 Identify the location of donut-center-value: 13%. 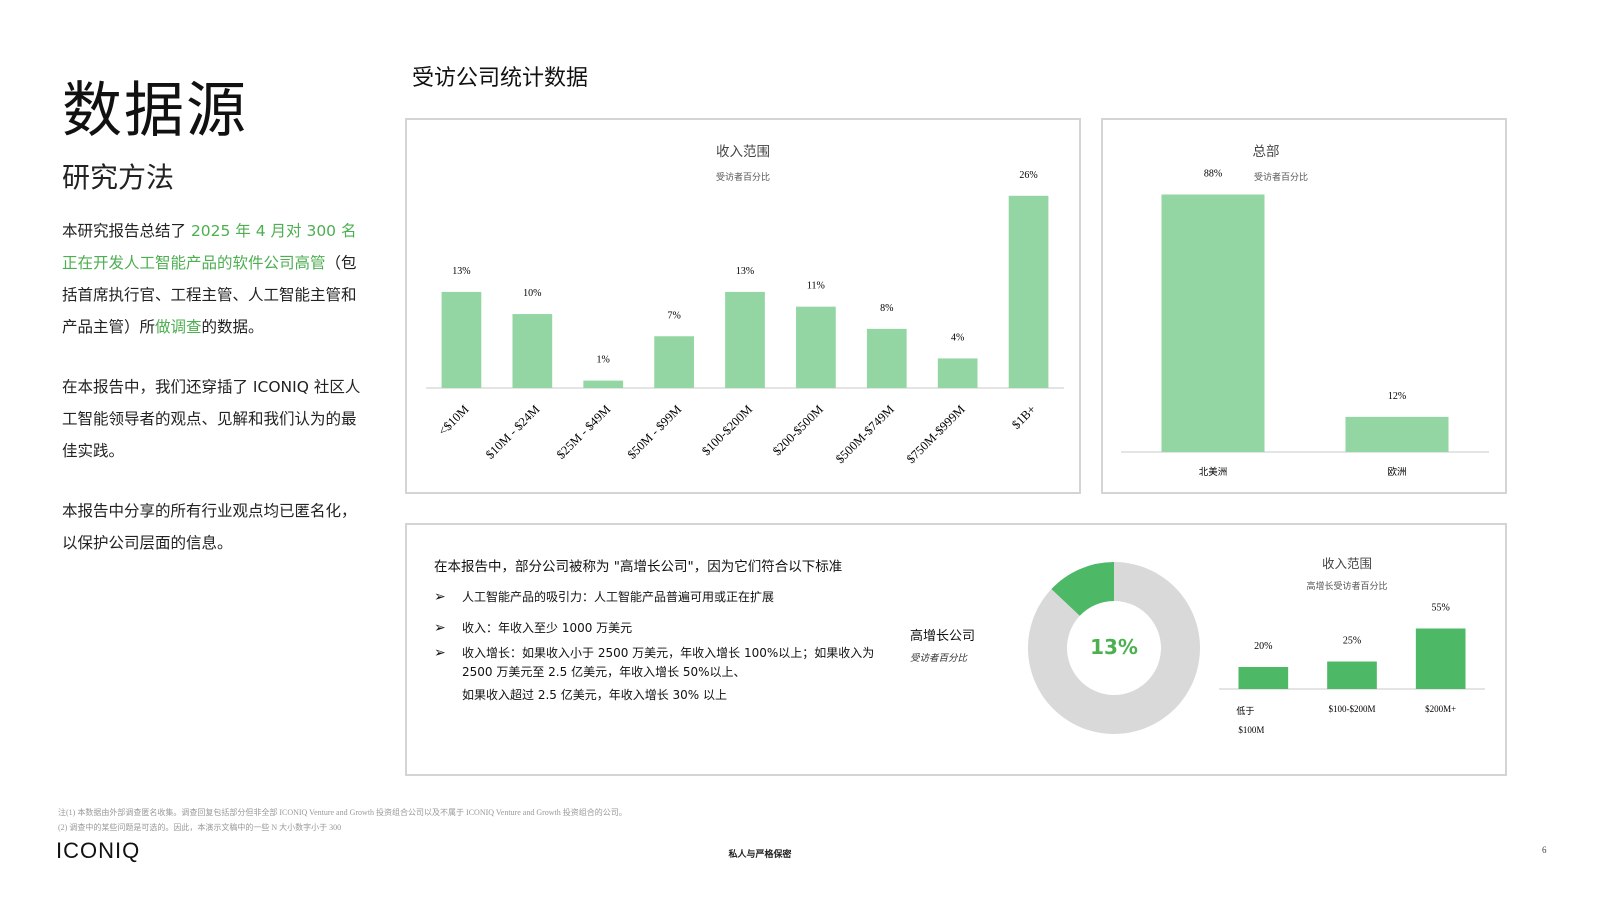
(1114, 647).